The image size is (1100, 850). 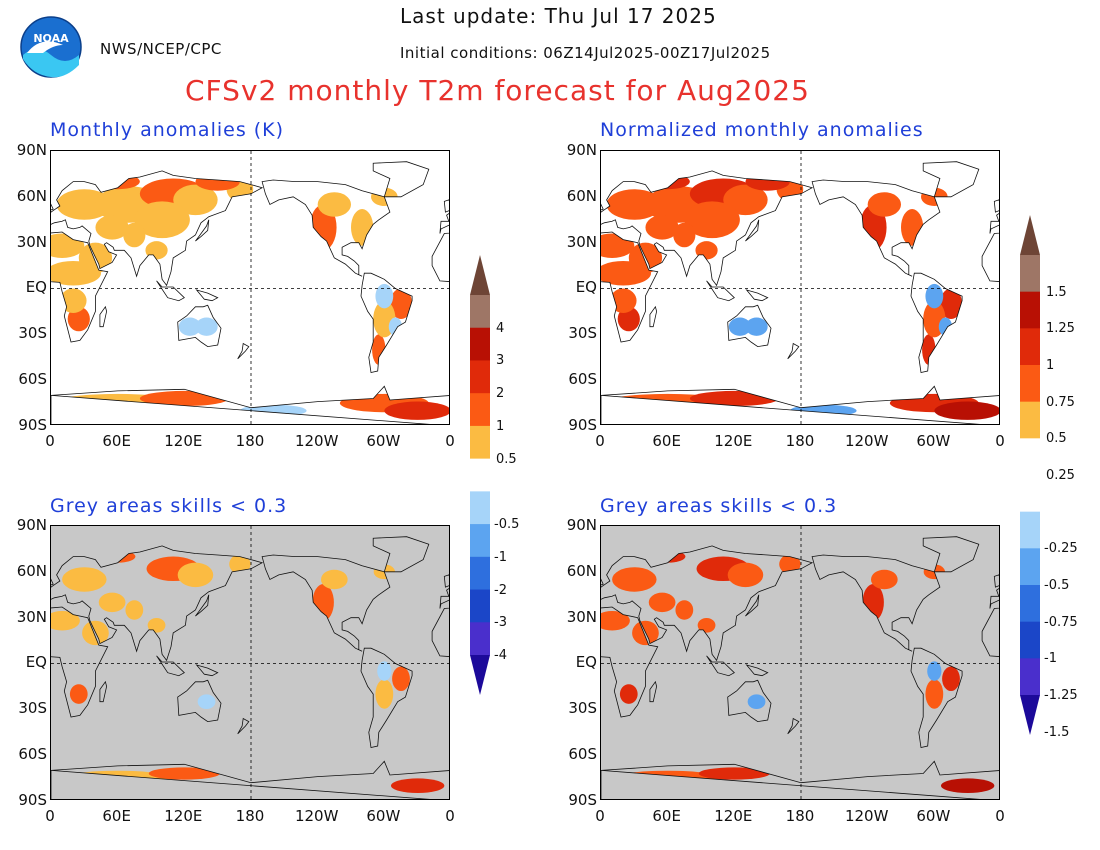 What do you see at coordinates (497, 90) in the screenshot?
I see `main-title: CFSv2 monthly T2m forecast for Aug2025` at bounding box center [497, 90].